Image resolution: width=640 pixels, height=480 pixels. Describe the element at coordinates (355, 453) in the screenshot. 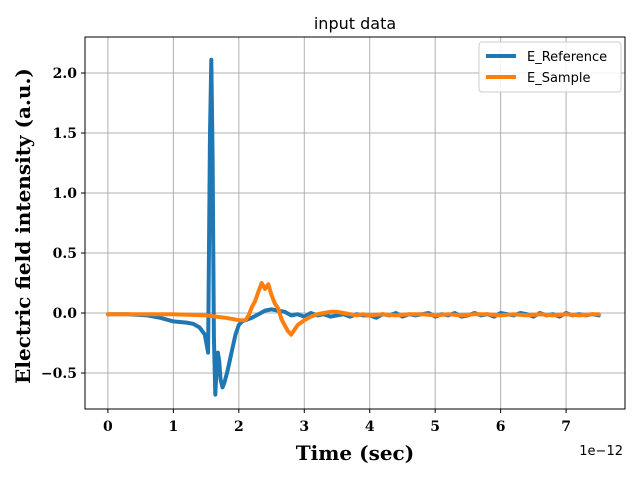

I see `x-axis-title: Time (sec)` at that location.